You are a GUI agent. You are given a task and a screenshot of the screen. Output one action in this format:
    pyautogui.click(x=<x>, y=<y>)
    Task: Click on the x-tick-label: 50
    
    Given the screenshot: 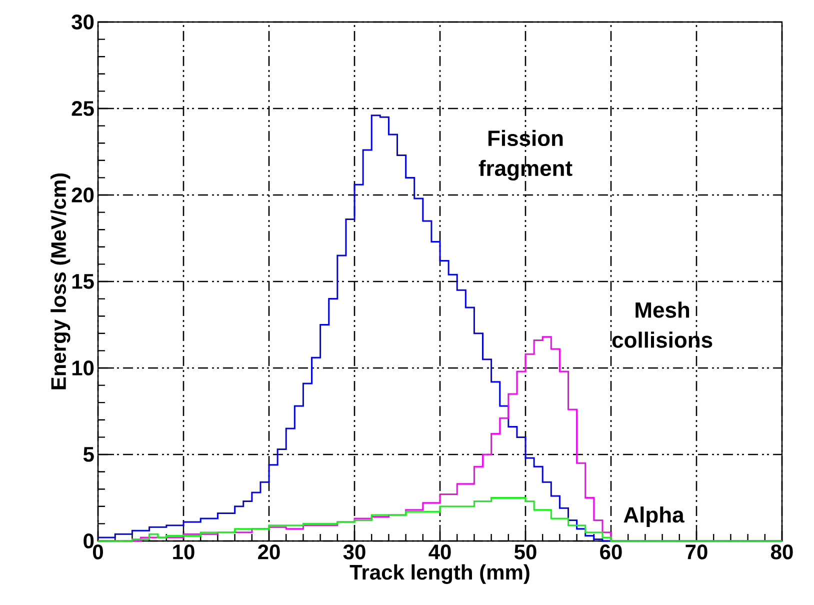 What is the action you would take?
    pyautogui.click(x=525, y=552)
    